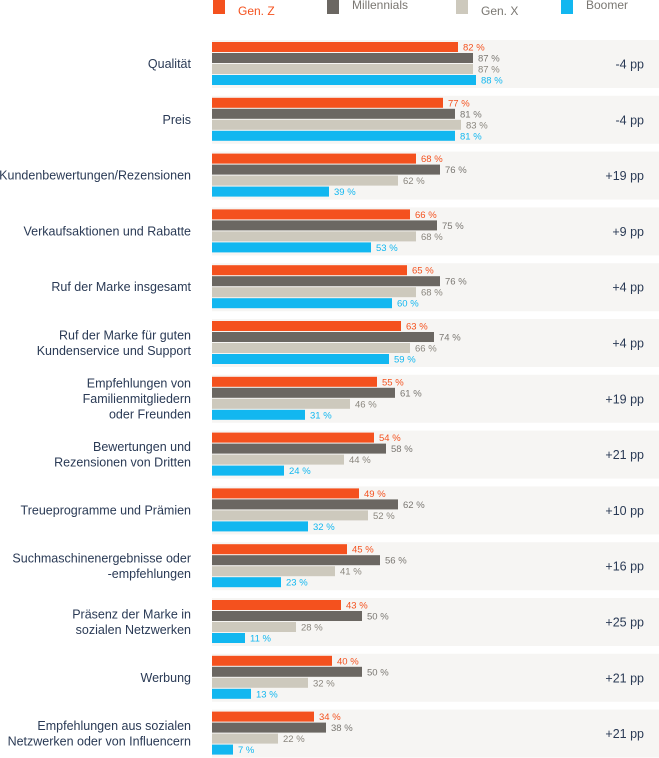 This screenshot has height=758, width=659. What do you see at coordinates (624, 567) in the screenshot?
I see `difference-label: +16 pp` at bounding box center [624, 567].